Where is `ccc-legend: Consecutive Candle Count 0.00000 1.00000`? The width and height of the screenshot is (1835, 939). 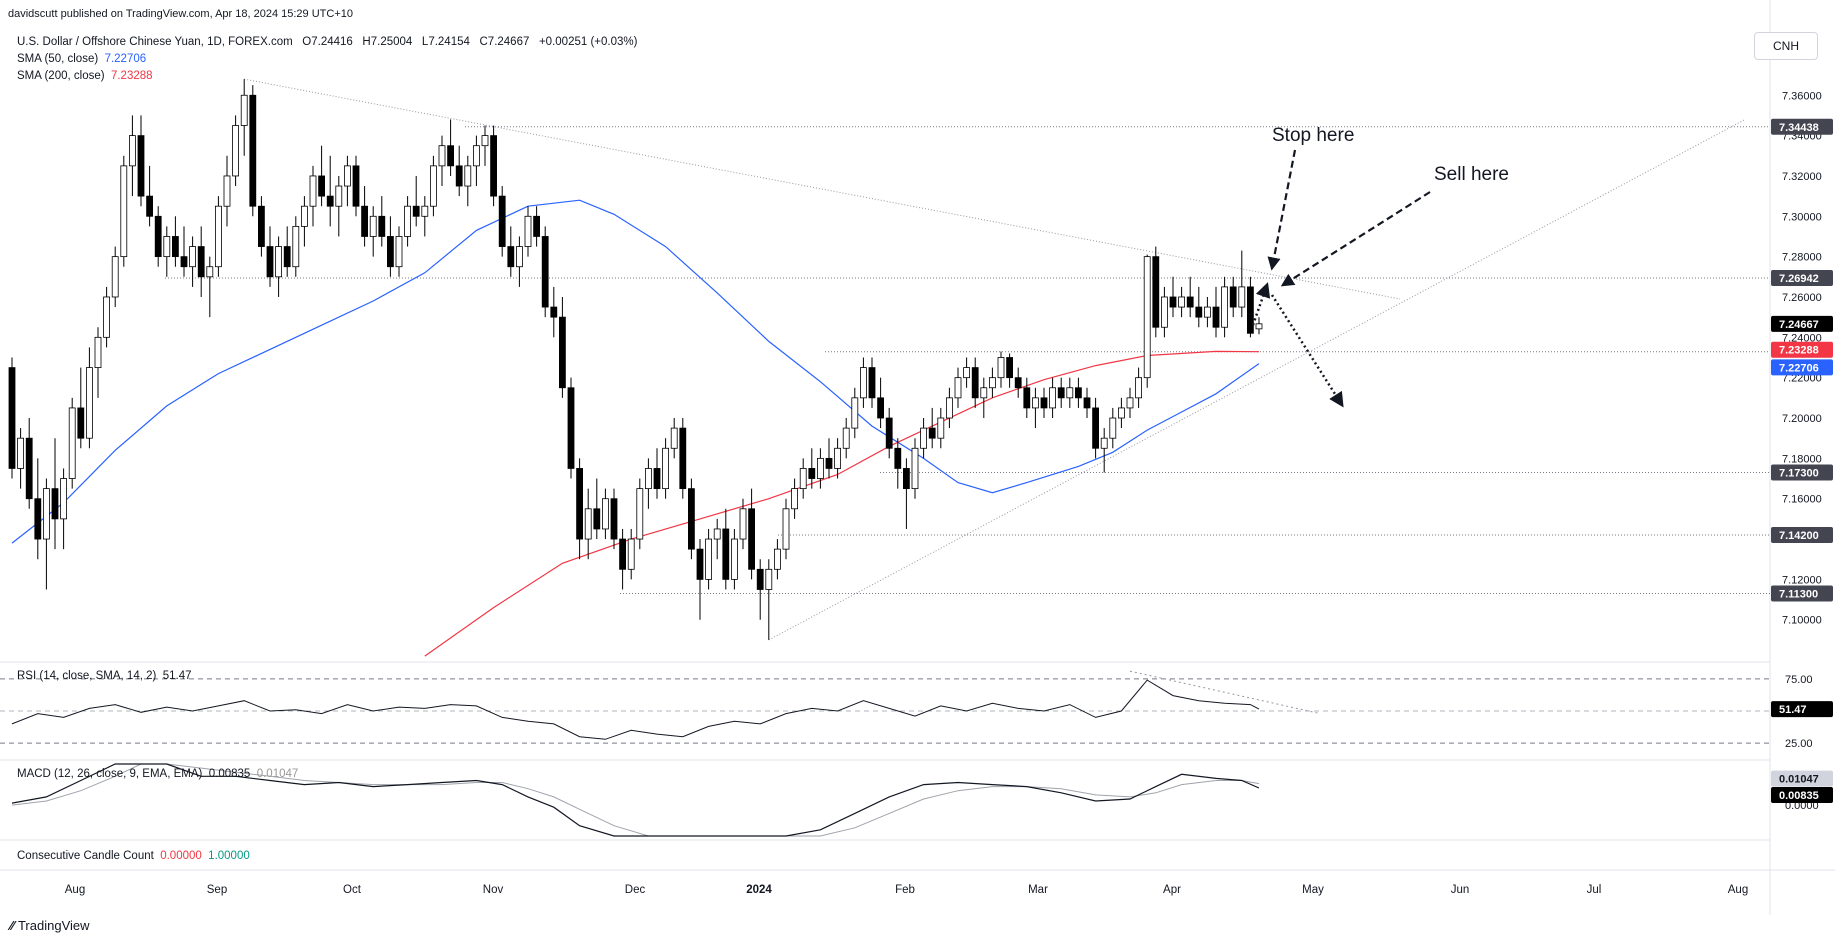
ccc-legend: Consecutive Candle Count 0.00000 1.00000 is located at coordinates (133, 856).